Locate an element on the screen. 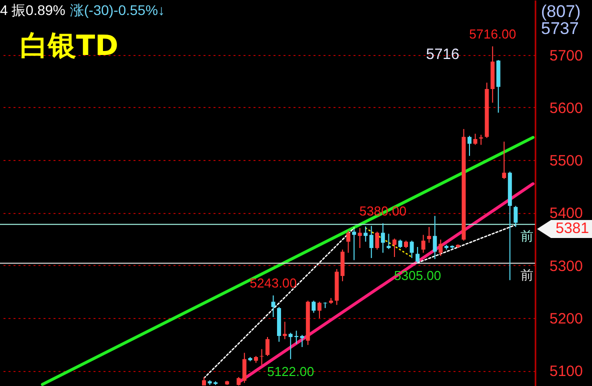 The height and width of the screenshot is (386, 592). y-tick-label: 5200 is located at coordinates (566, 319).